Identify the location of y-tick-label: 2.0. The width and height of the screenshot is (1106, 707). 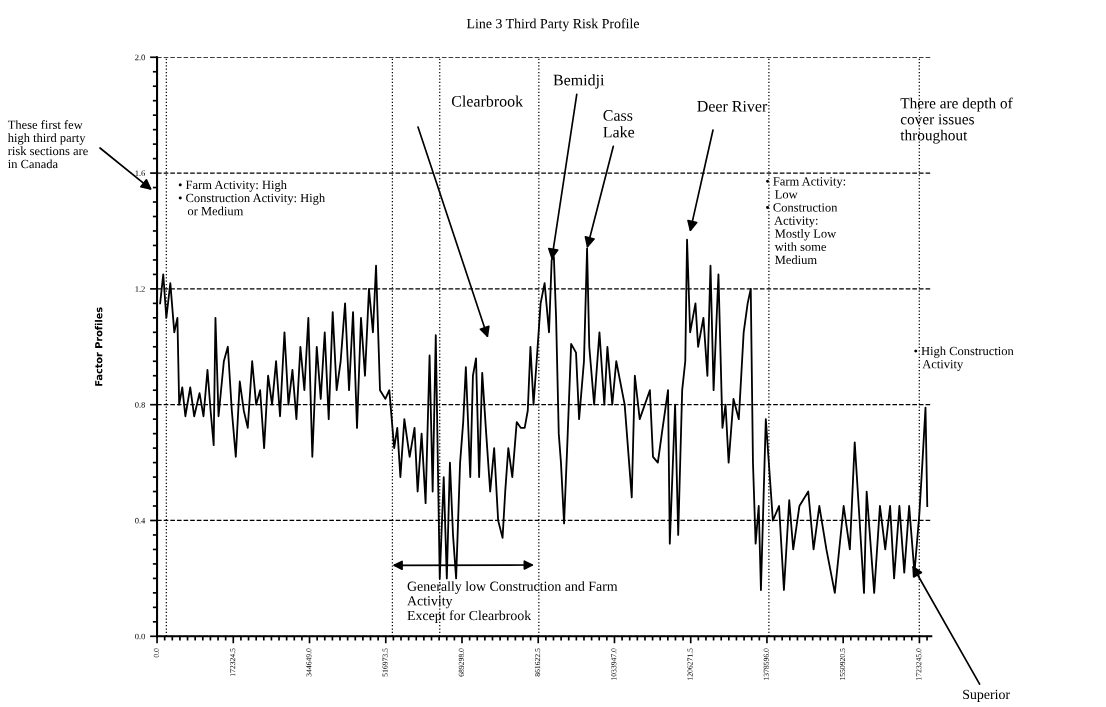
(140, 57).